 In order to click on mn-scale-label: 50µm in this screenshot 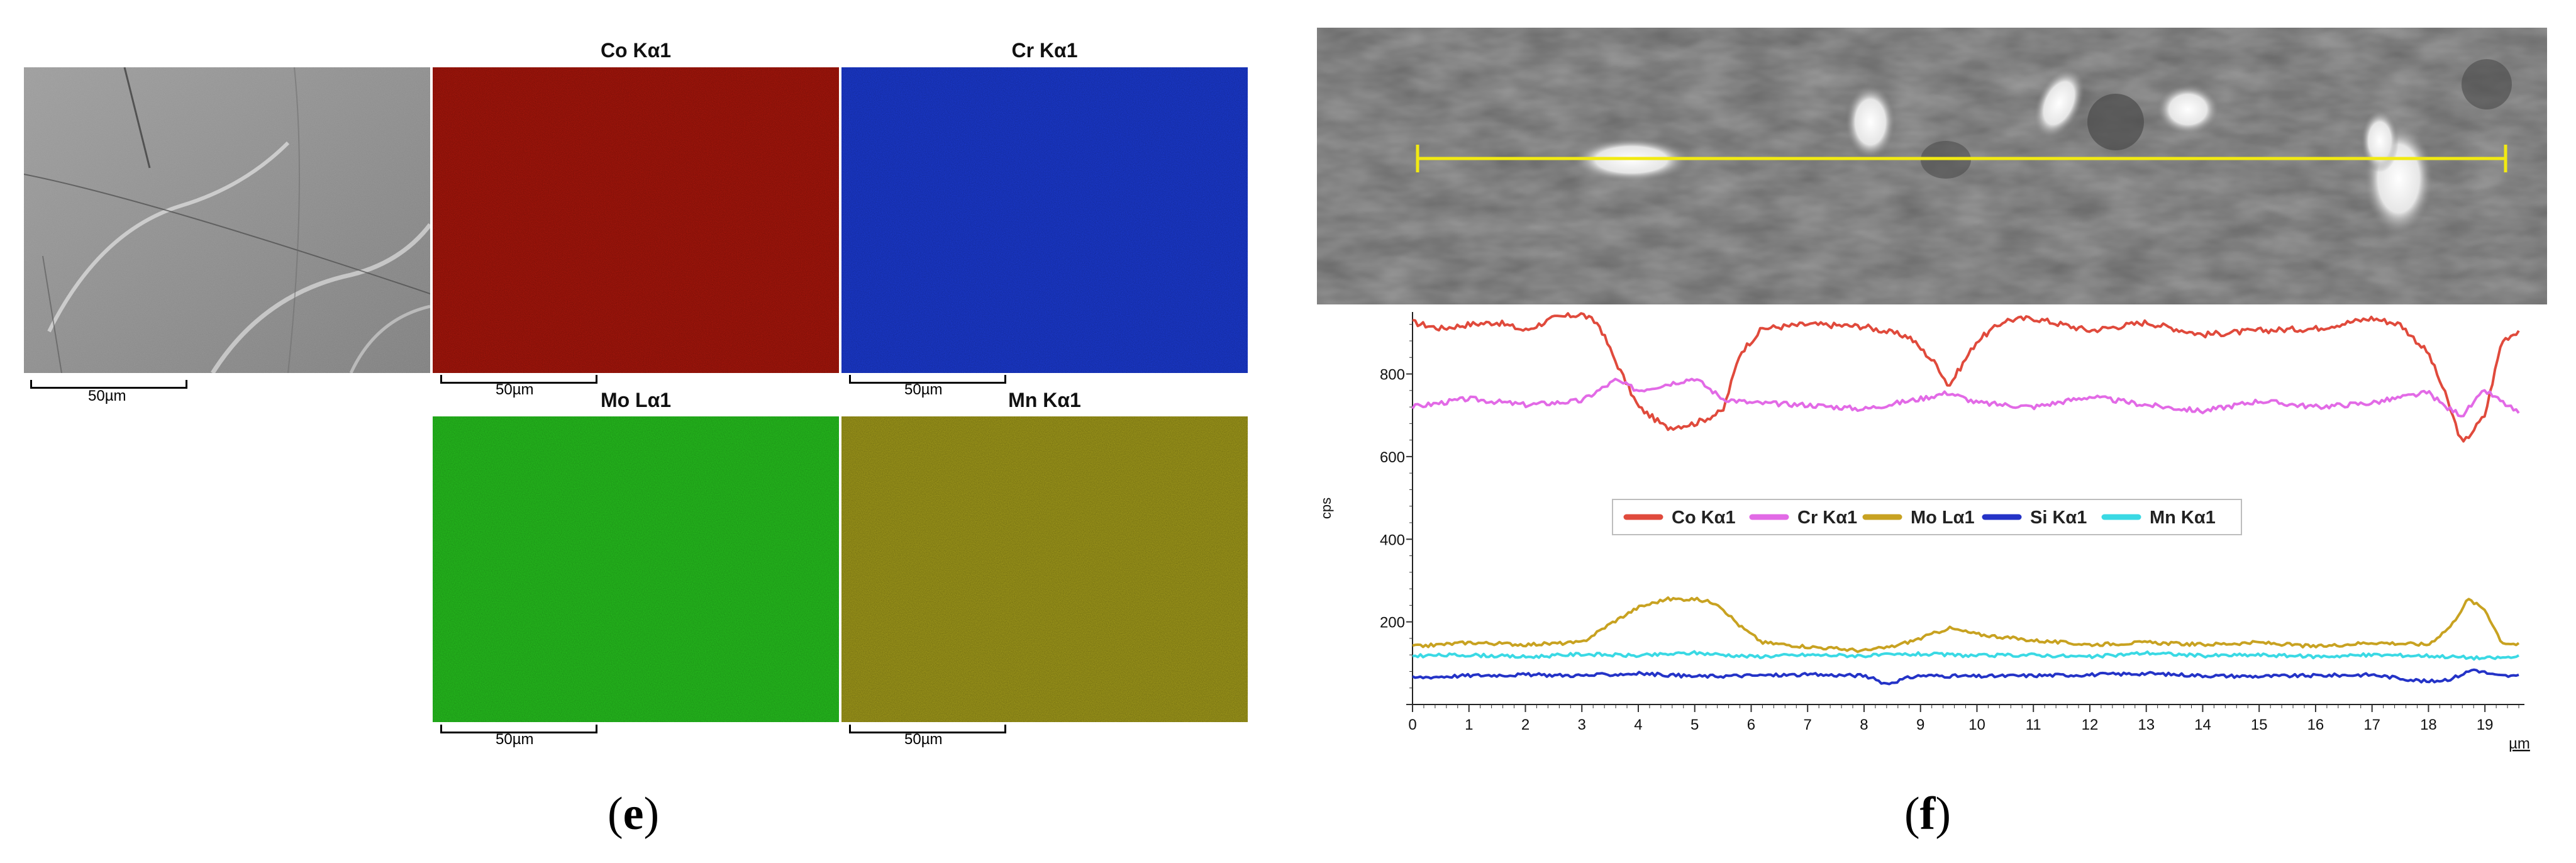, I will do `click(923, 740)`.